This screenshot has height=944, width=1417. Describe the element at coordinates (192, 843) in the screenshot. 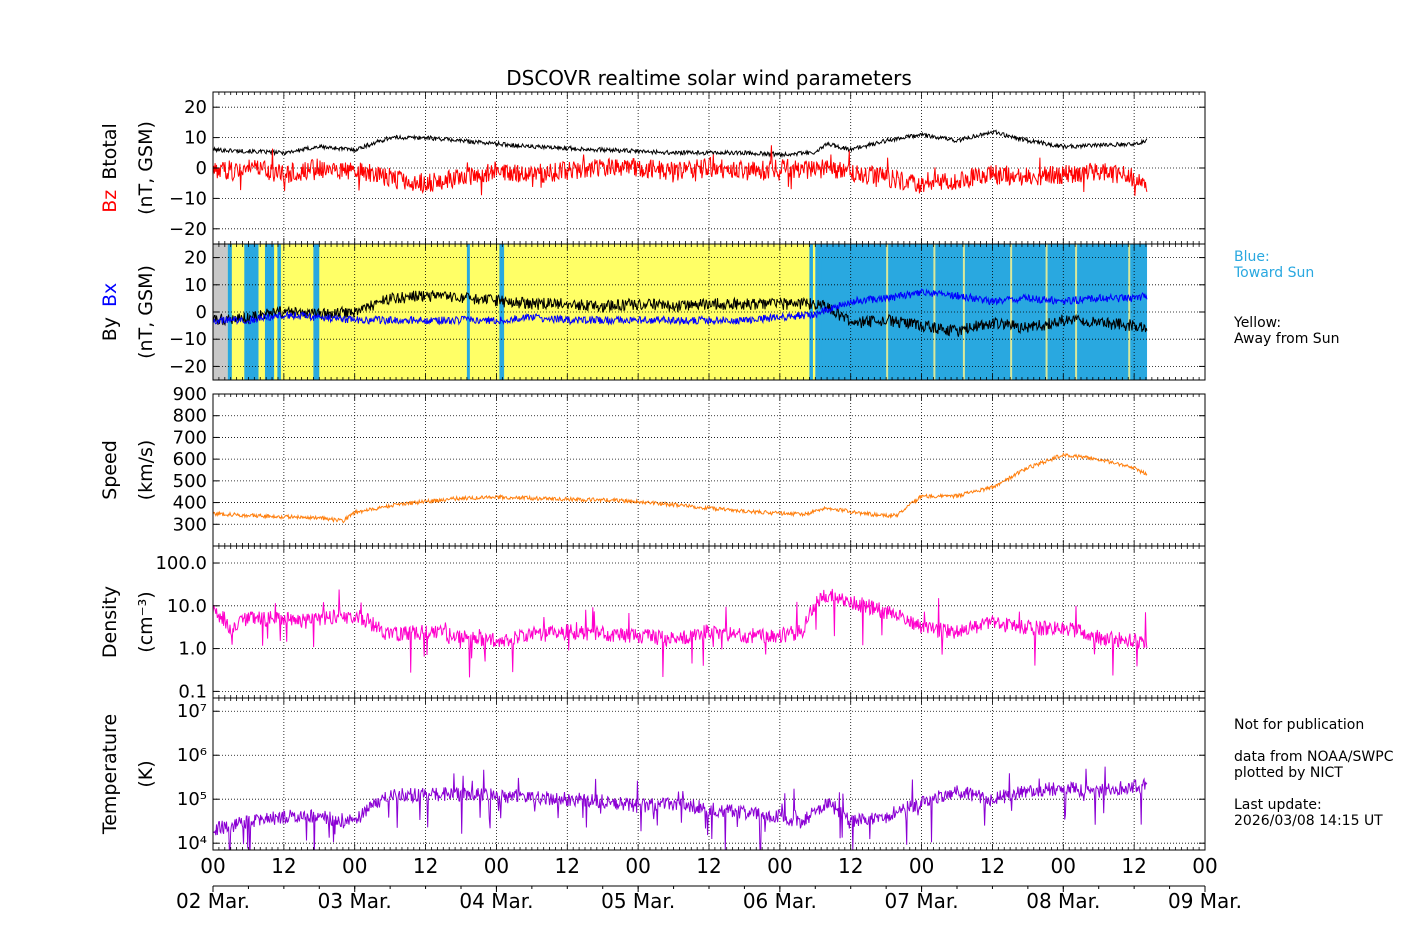

I see `y-tick-label: 10⁴` at that location.